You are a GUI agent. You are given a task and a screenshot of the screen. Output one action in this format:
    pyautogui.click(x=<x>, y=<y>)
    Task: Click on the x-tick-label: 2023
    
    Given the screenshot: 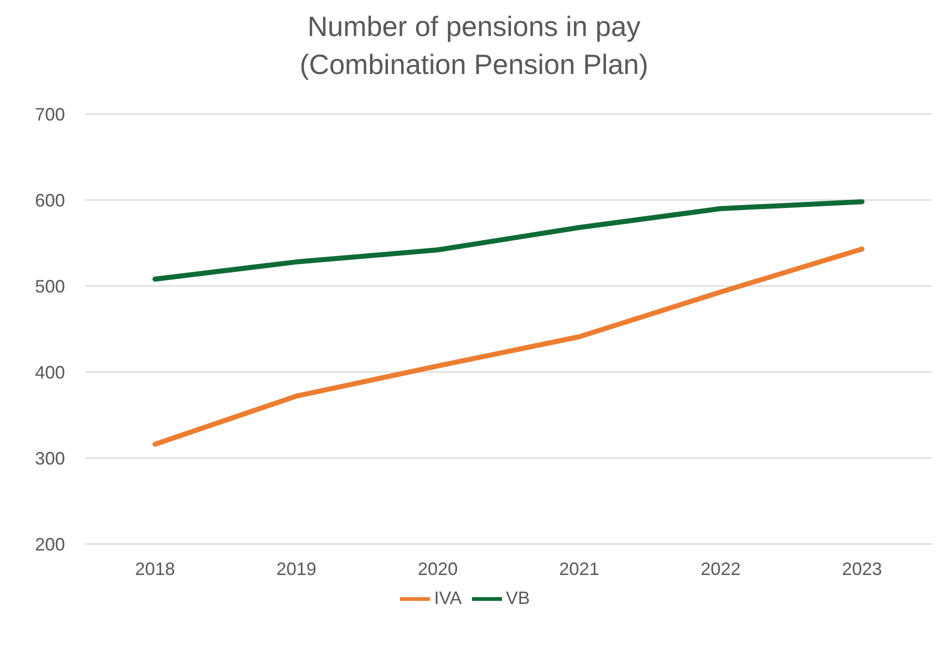 What is the action you would take?
    pyautogui.click(x=862, y=568)
    